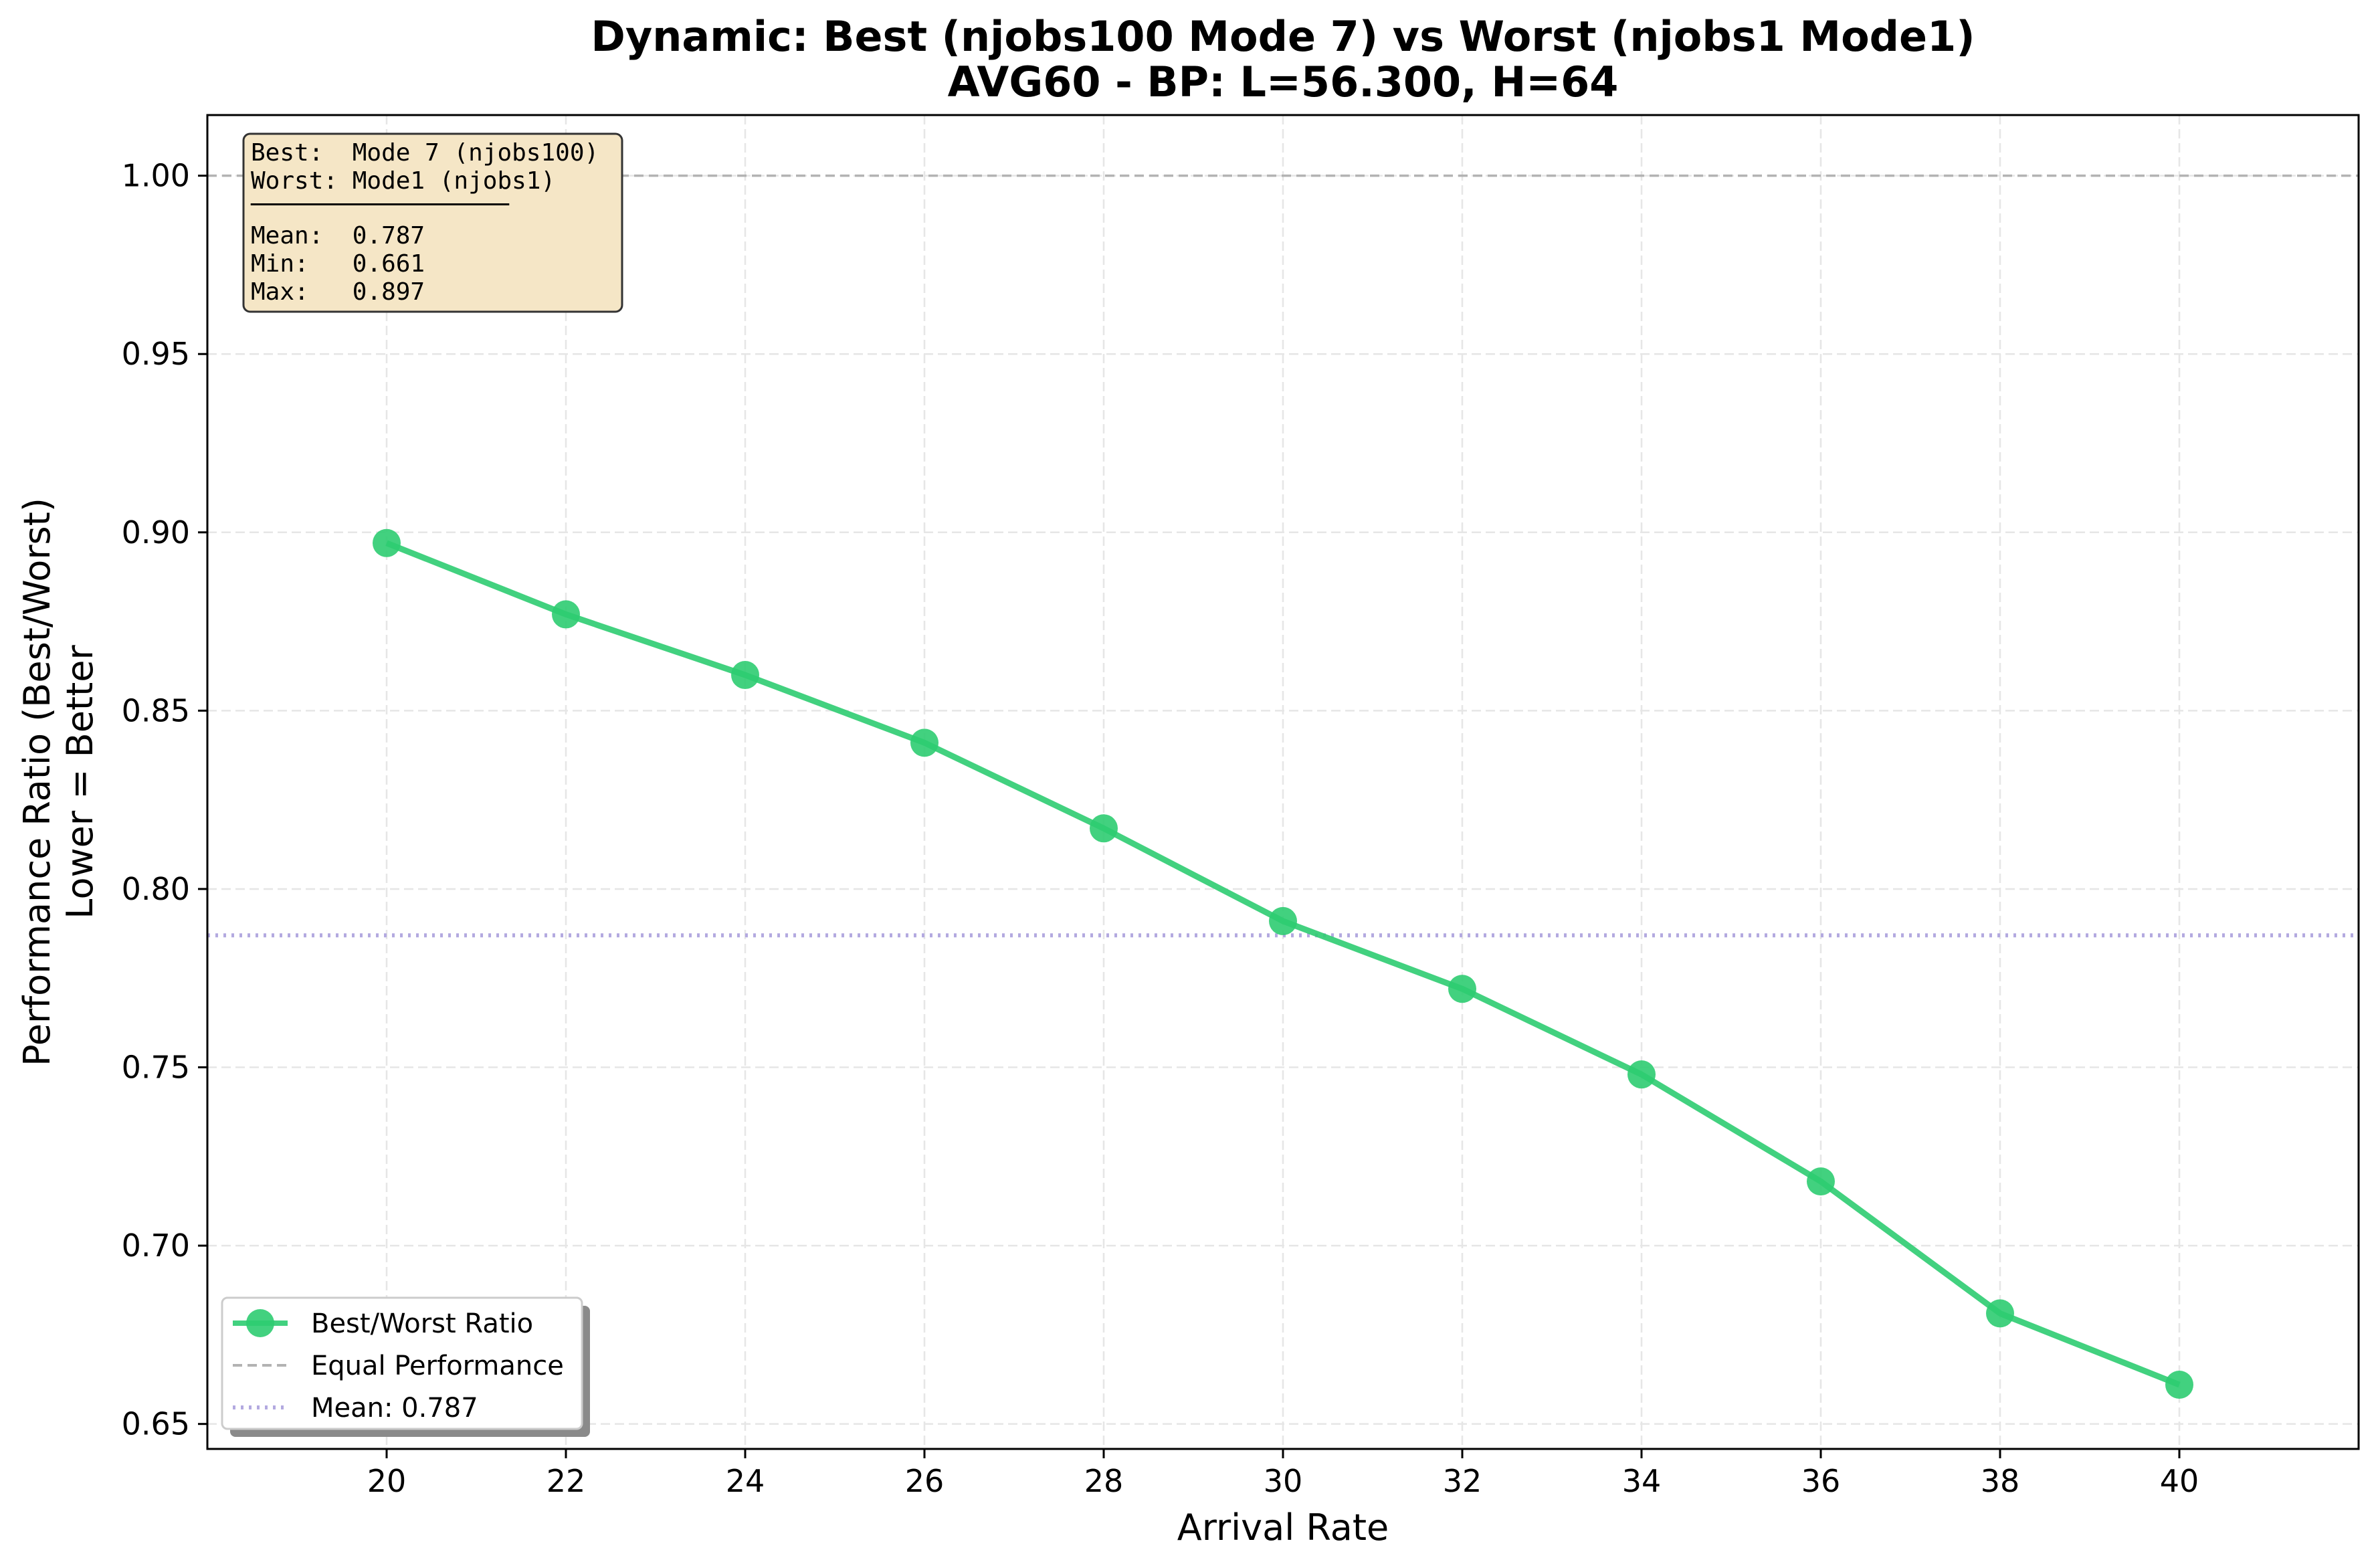  What do you see at coordinates (925, 1481) in the screenshot?
I see `x-tick-label: 26` at bounding box center [925, 1481].